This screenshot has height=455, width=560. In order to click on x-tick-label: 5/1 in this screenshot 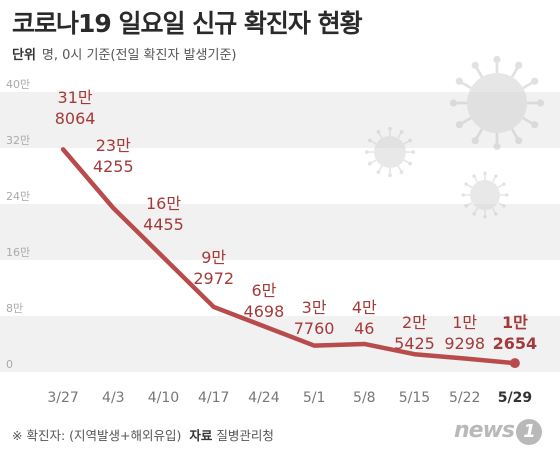, I will do `click(314, 398)`.